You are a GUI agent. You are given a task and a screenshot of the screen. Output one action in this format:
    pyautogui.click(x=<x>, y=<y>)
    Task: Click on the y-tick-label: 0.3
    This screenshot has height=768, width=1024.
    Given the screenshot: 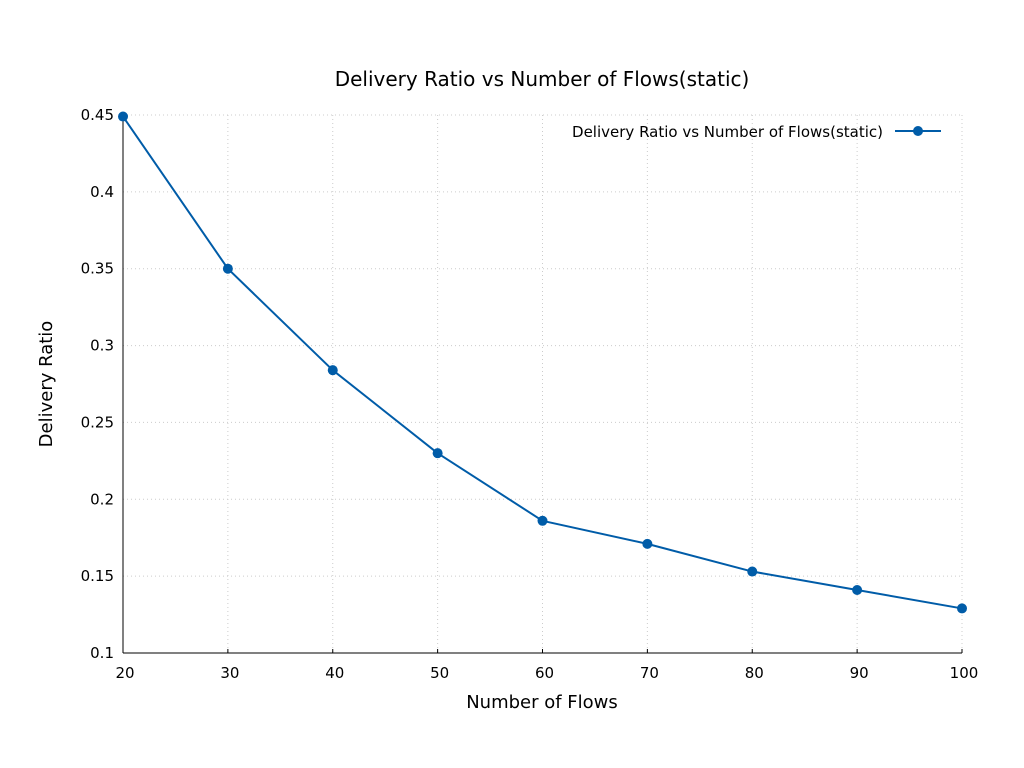 What is the action you would take?
    pyautogui.click(x=102, y=346)
    